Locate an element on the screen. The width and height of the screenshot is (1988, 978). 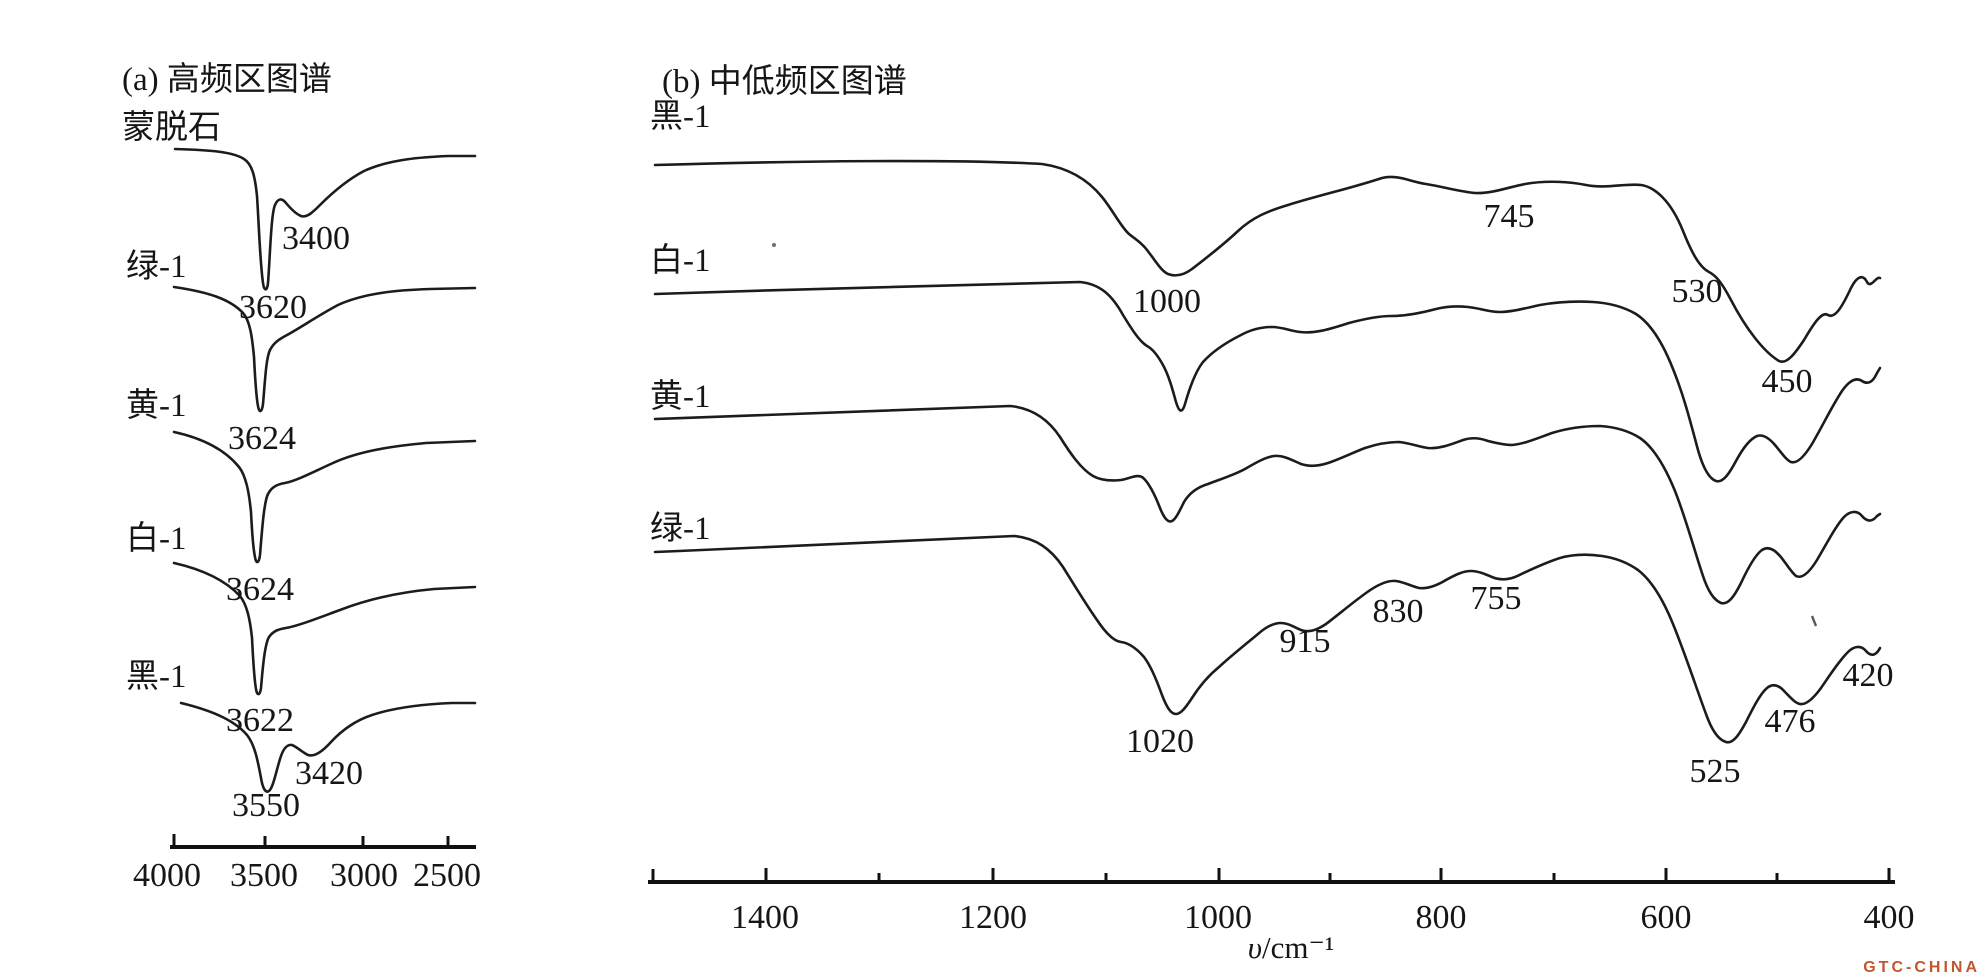
peak-label-830: 830 is located at coordinates (1398, 611).